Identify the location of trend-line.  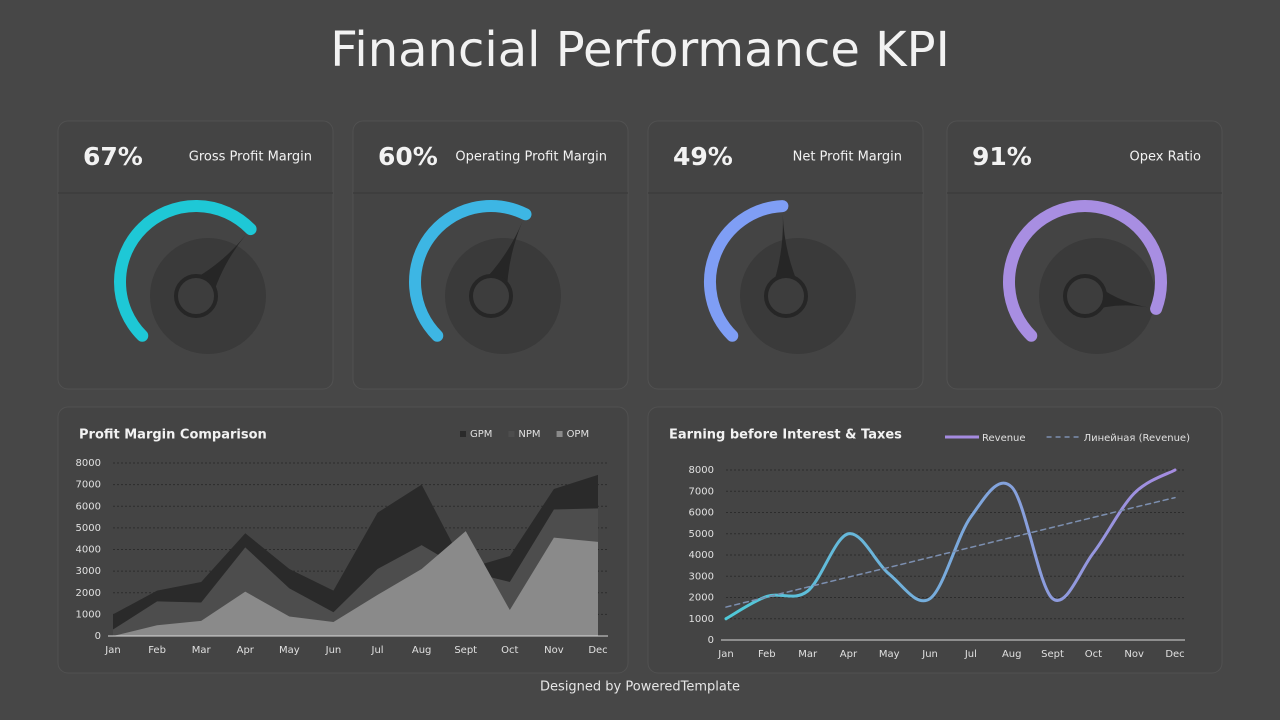
(950, 552).